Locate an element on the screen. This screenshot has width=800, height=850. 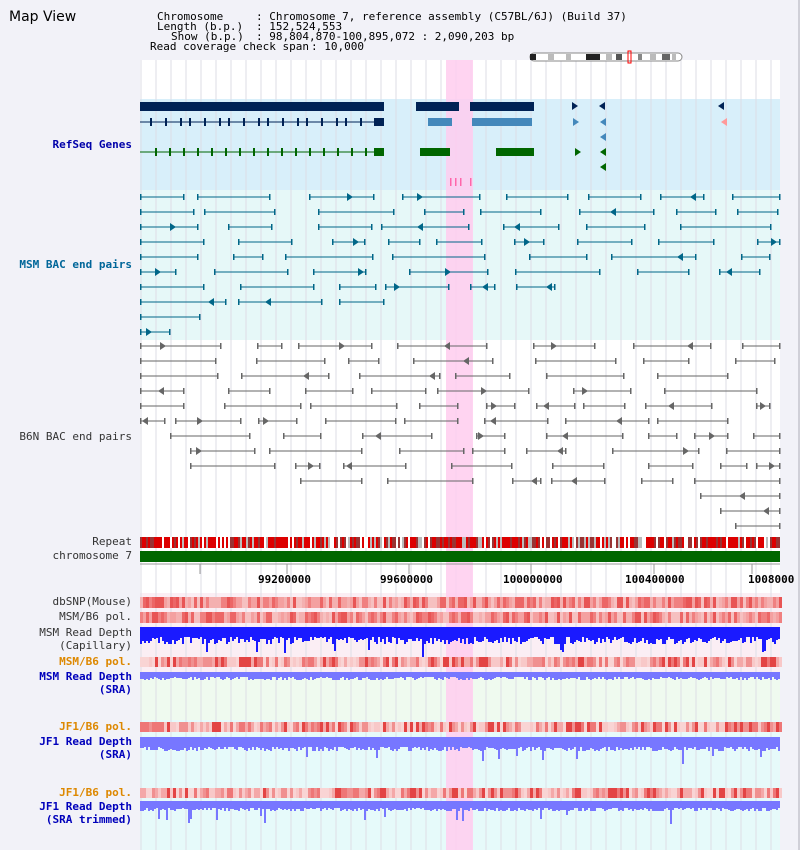
track-label-msm-bac: MSM BAC end pairs is located at coordinates (75, 264).